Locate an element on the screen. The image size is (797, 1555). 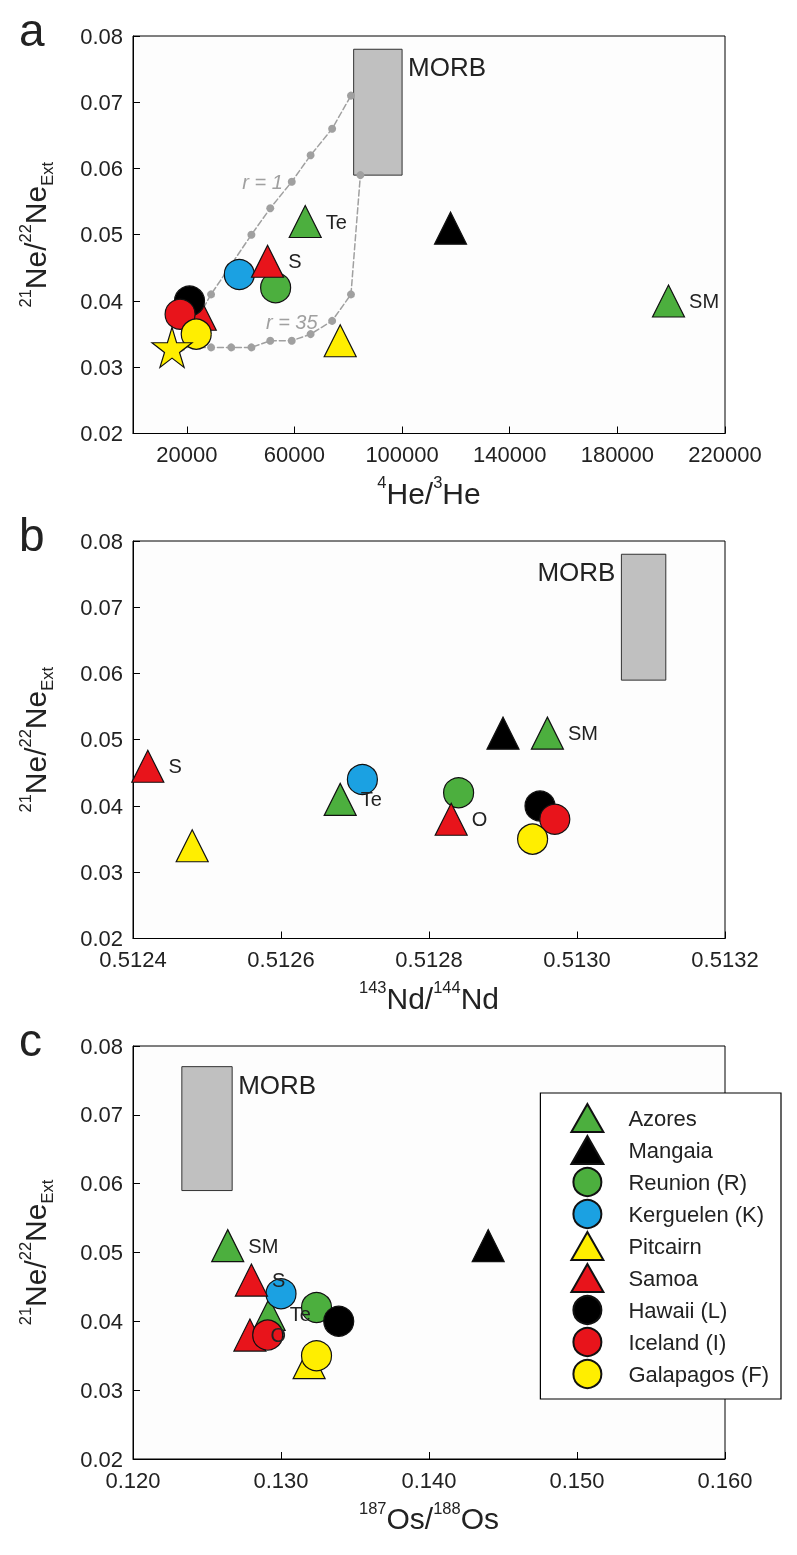
chart-title: b is located at coordinates (32, 535).